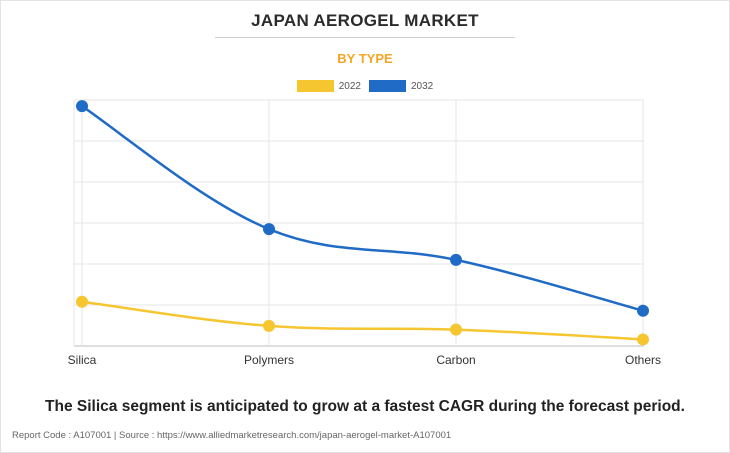 The image size is (730, 453). Describe the element at coordinates (82, 106) in the screenshot. I see `data-point-2032-silica` at that location.